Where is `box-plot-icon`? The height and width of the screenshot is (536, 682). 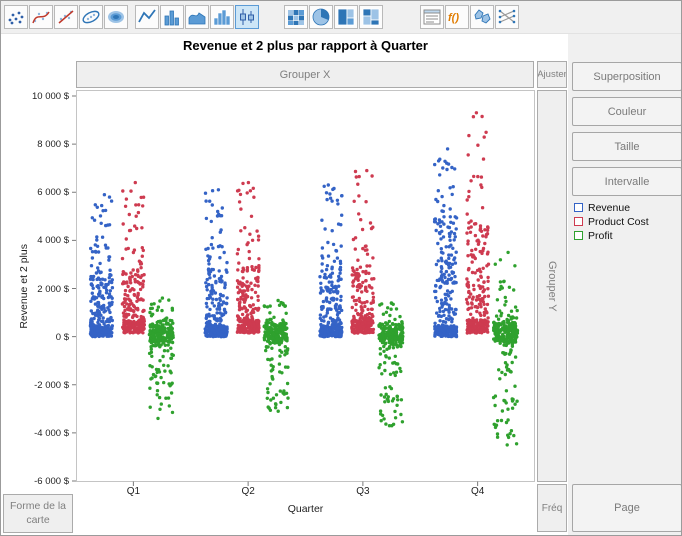 box-plot-icon is located at coordinates (247, 17).